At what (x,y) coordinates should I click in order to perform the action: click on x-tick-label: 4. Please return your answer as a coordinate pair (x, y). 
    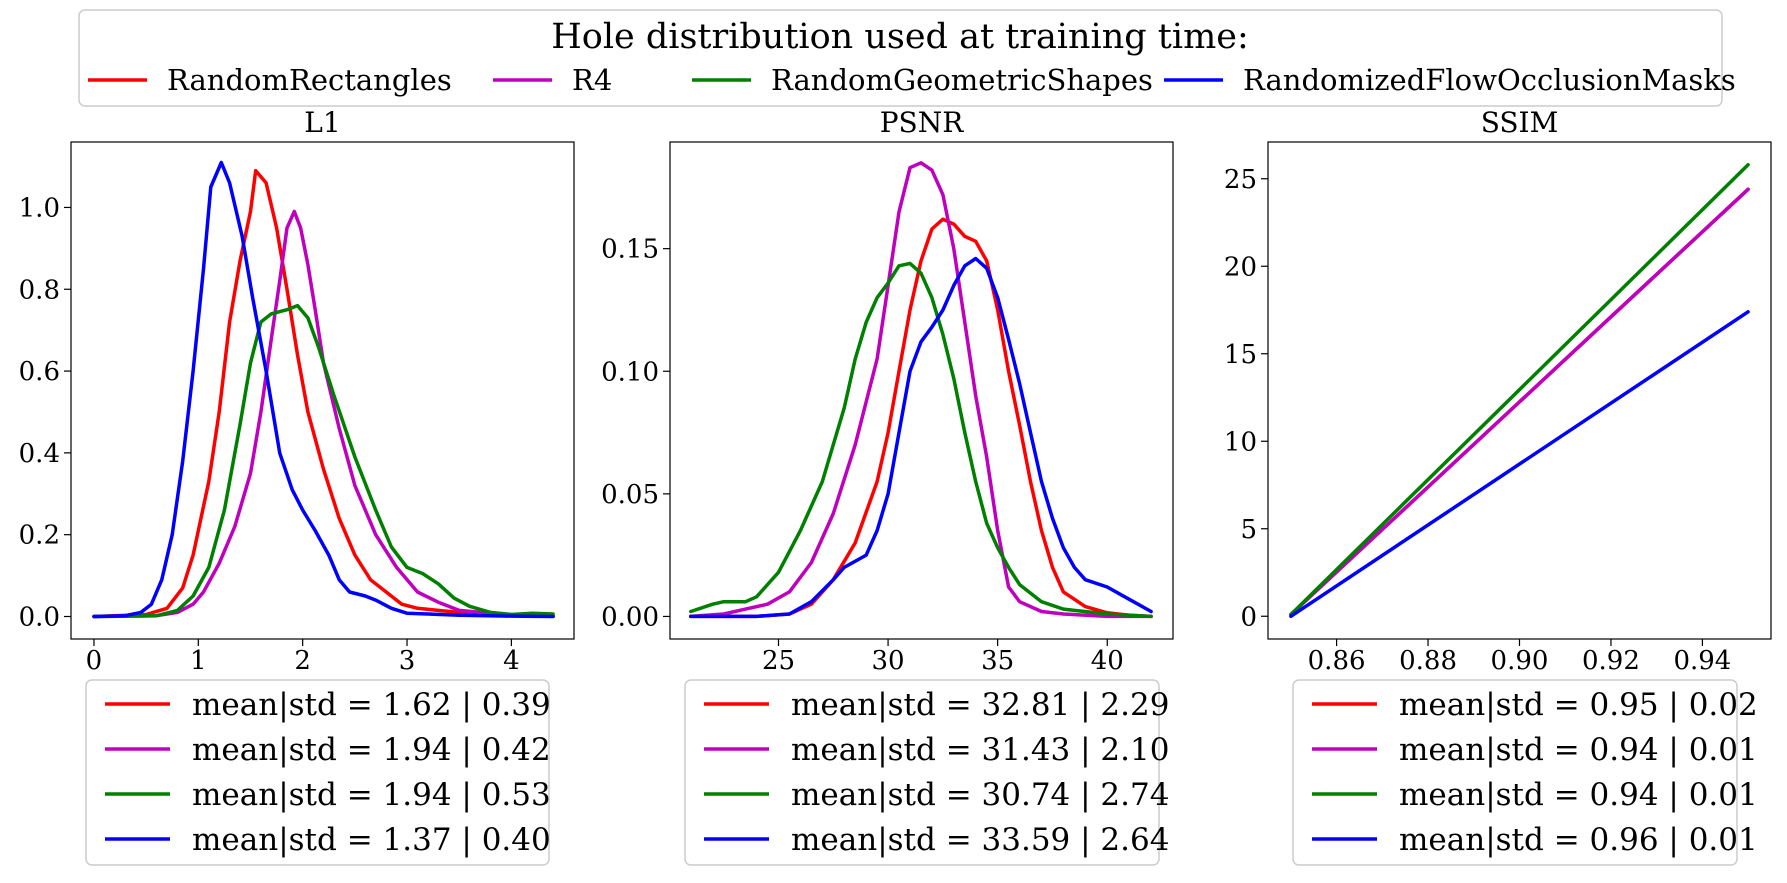
    Looking at the image, I should click on (511, 661).